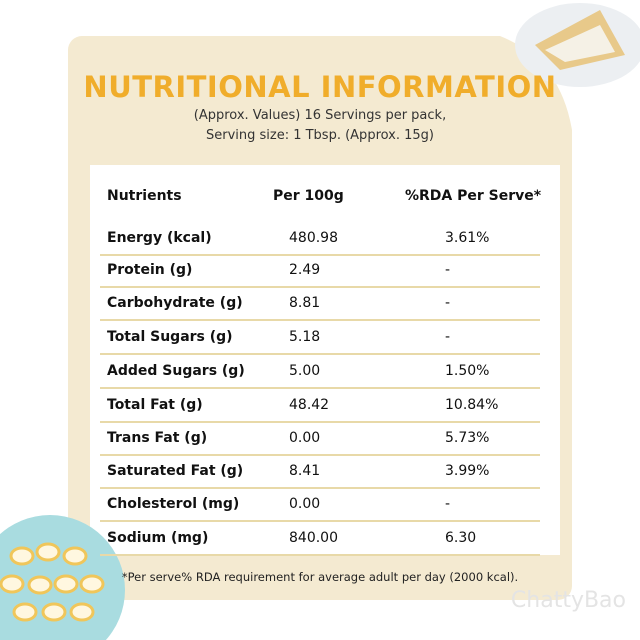  I want to click on column-header: Per 100g, so click(308, 196).